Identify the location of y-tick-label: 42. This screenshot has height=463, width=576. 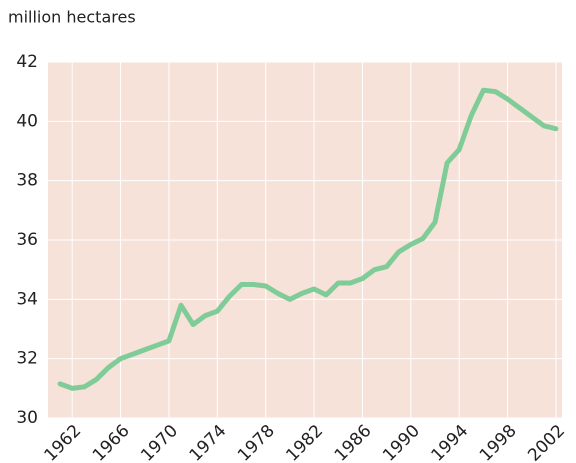
(27, 62).